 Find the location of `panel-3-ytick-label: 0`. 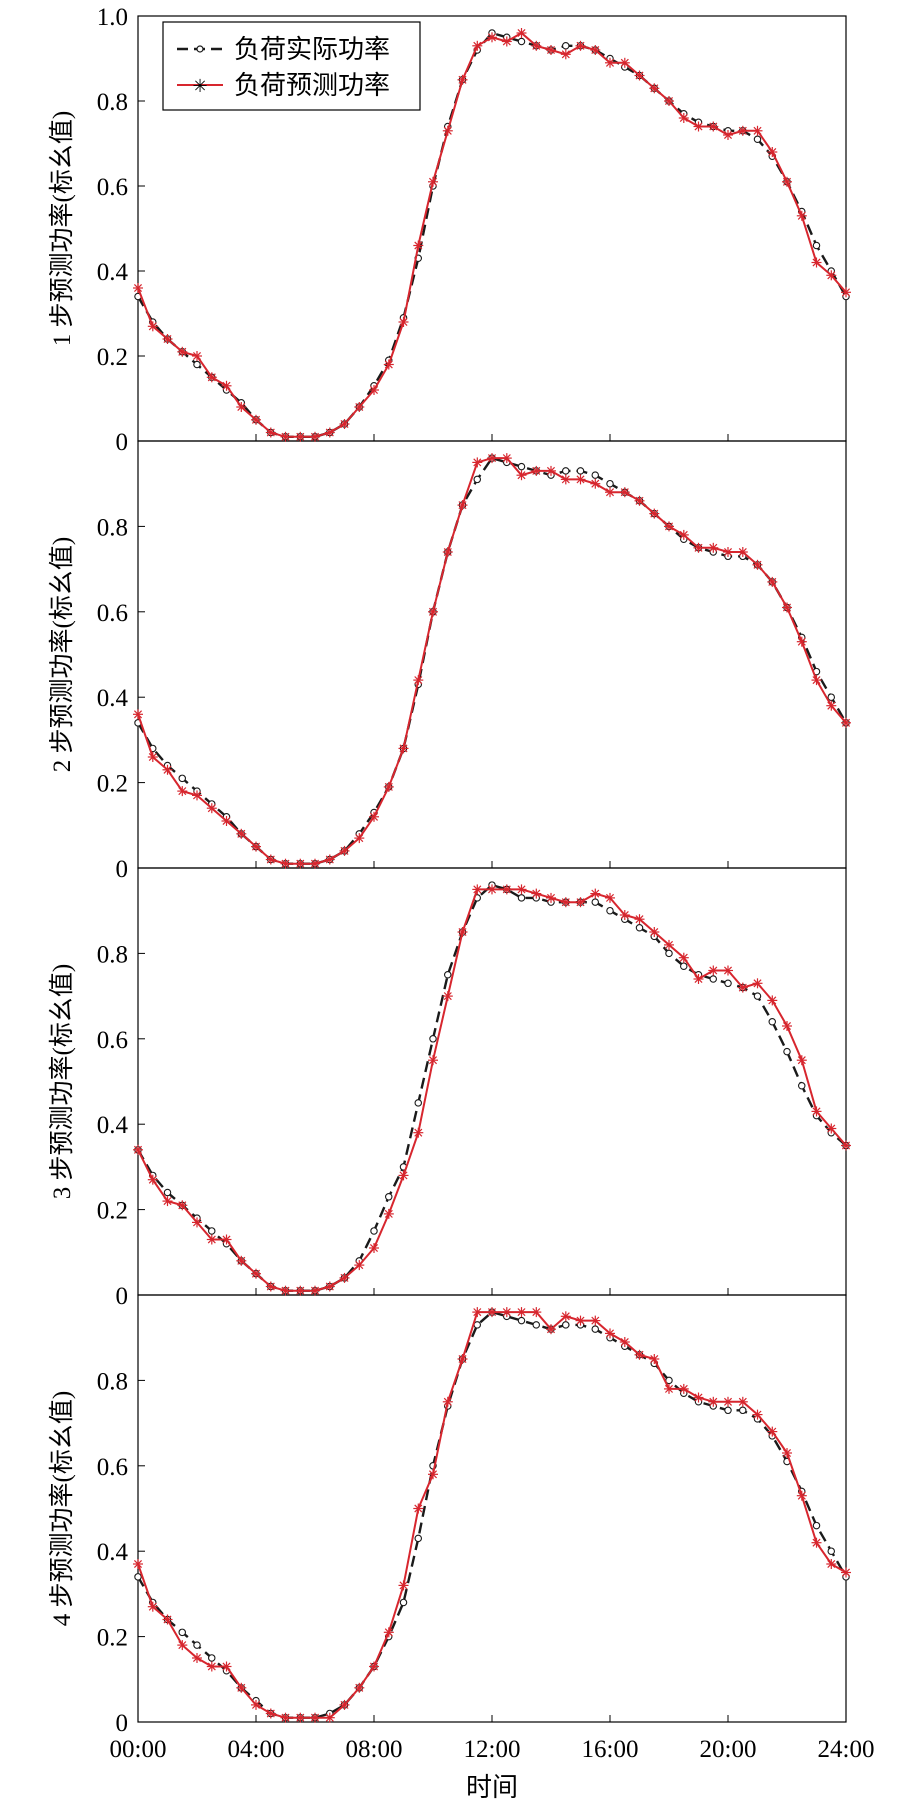

panel-3-ytick-label: 0 is located at coordinates (122, 1296).